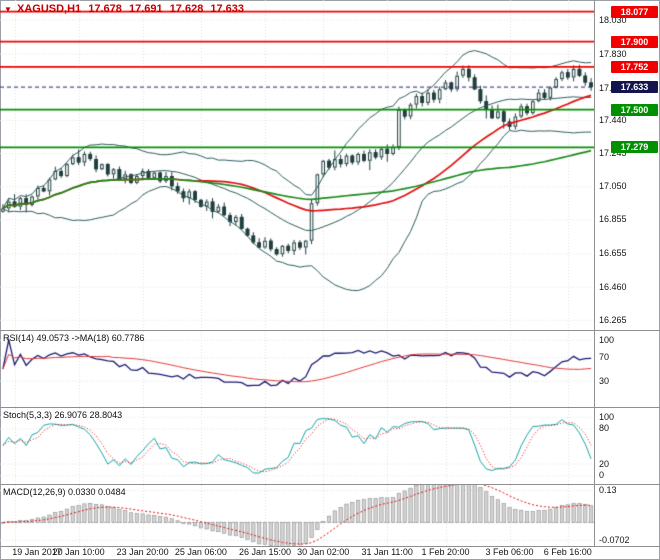 This screenshot has height=560, width=660. I want to click on ohlc-open: 17.678, so click(105, 9).